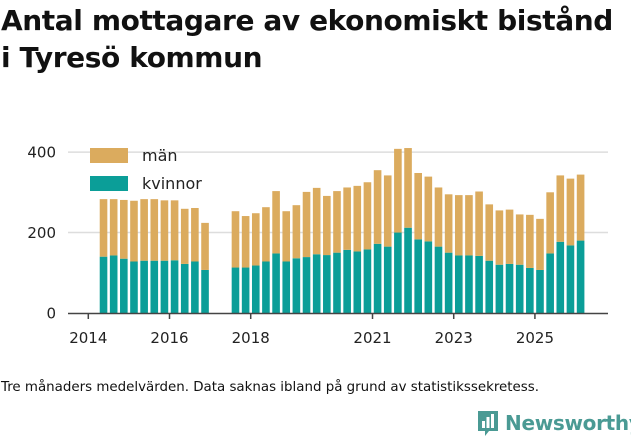 Image resolution: width=631 pixels, height=439 pixels. What do you see at coordinates (109, 155) in the screenshot?
I see `legend-man-swatch` at bounding box center [109, 155].